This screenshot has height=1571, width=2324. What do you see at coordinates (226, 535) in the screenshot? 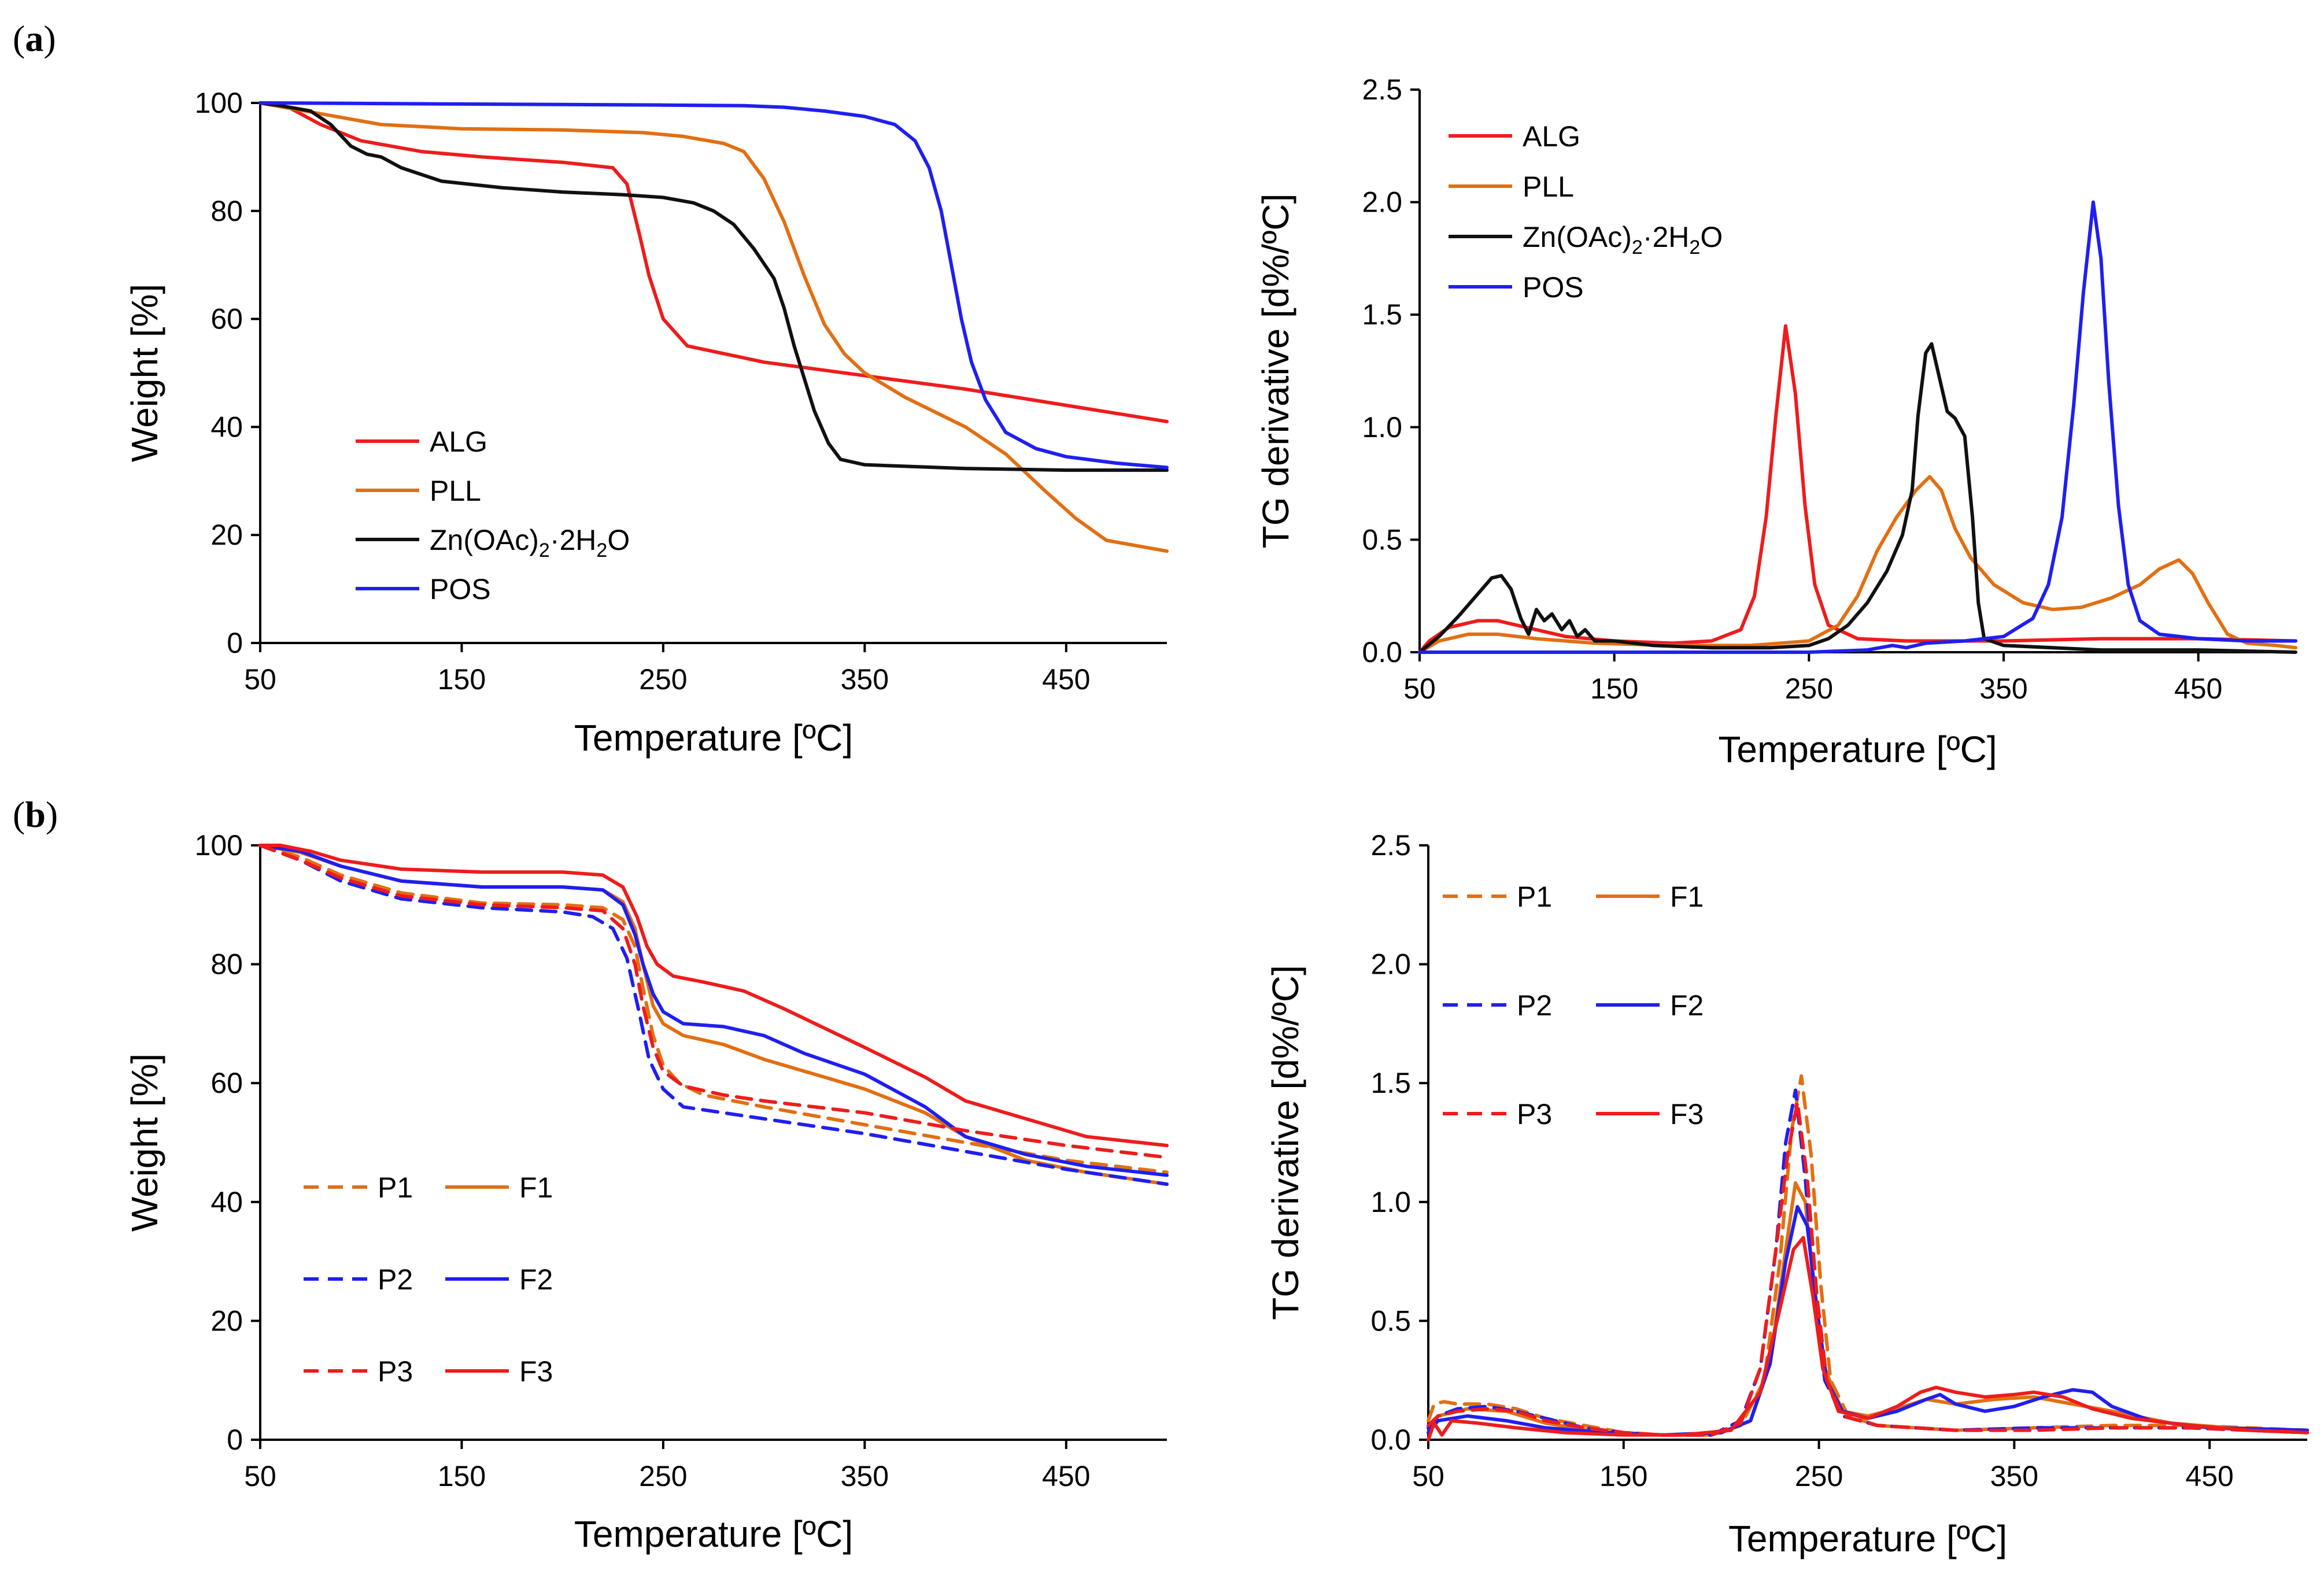
I see `y-tick-label: 20` at bounding box center [226, 535].